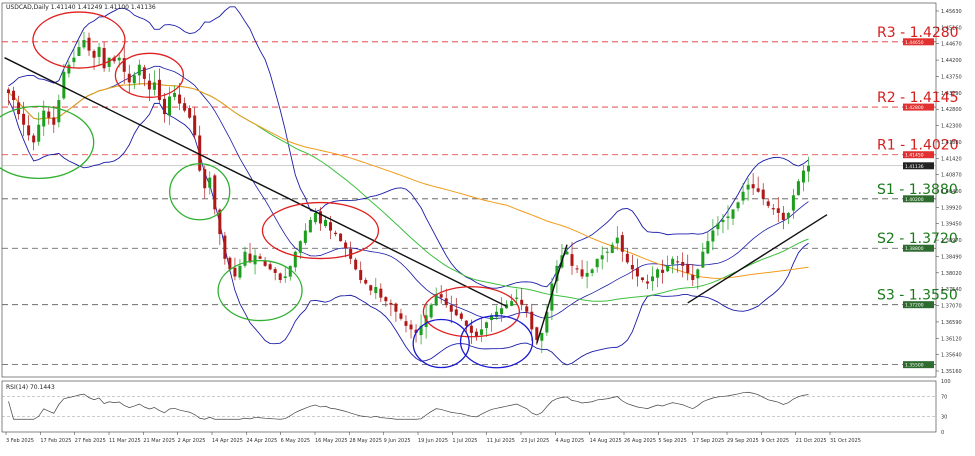 Image resolution: width=975 pixels, height=456 pixels. What do you see at coordinates (606, 441) in the screenshot?
I see `date-tick-label: 14 Aug 2025` at bounding box center [606, 441].